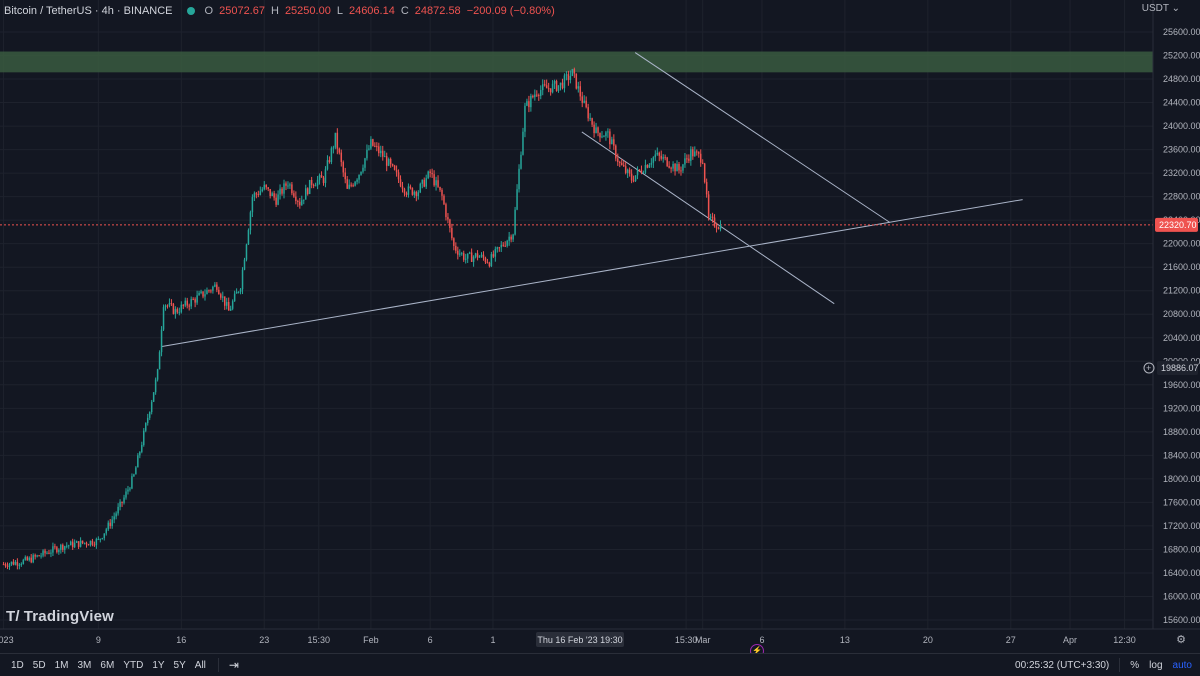 This screenshot has height=676, width=1200. Describe the element at coordinates (492, 640) in the screenshot. I see `time-tick-label: 1` at that location.